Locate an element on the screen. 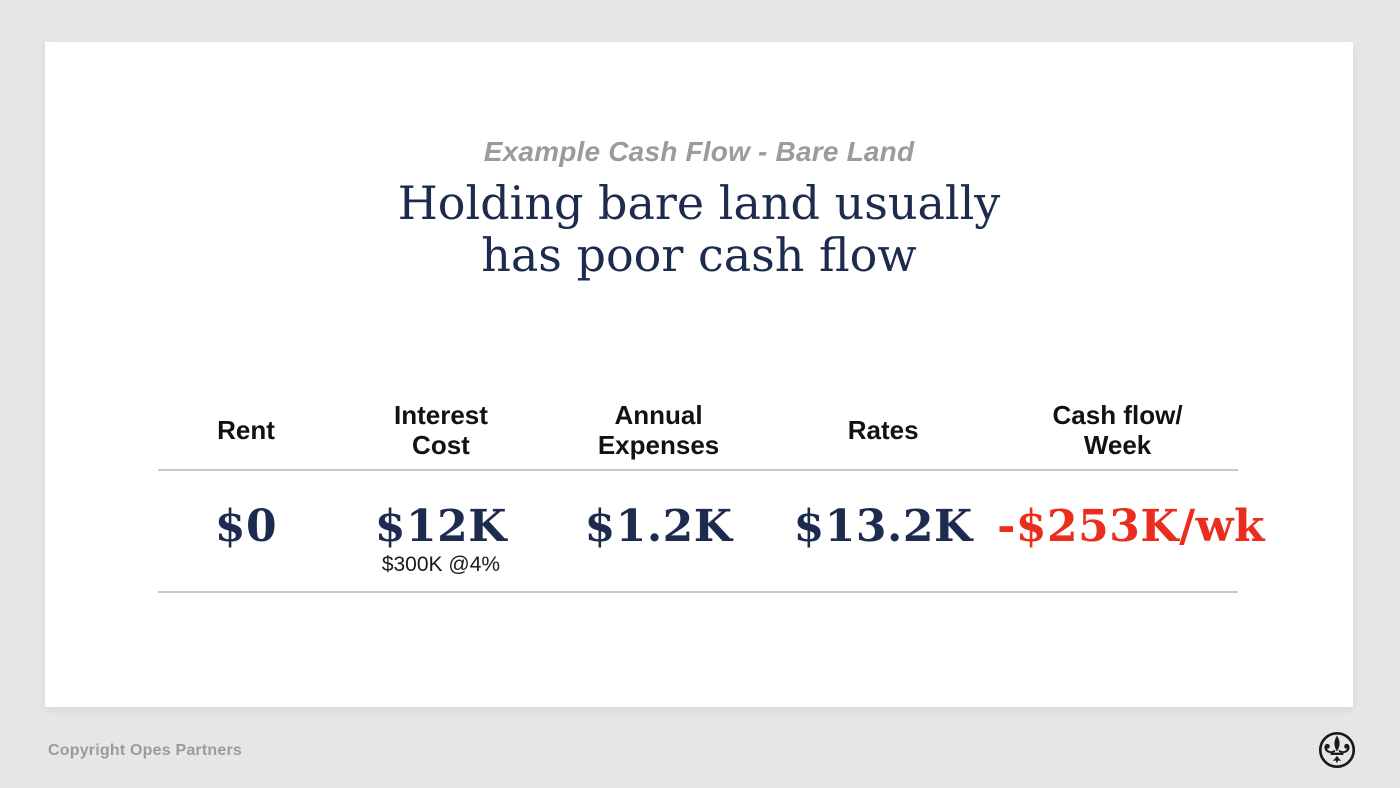 This screenshot has height=788, width=1400. rates-value: $13.2K is located at coordinates (883, 526).